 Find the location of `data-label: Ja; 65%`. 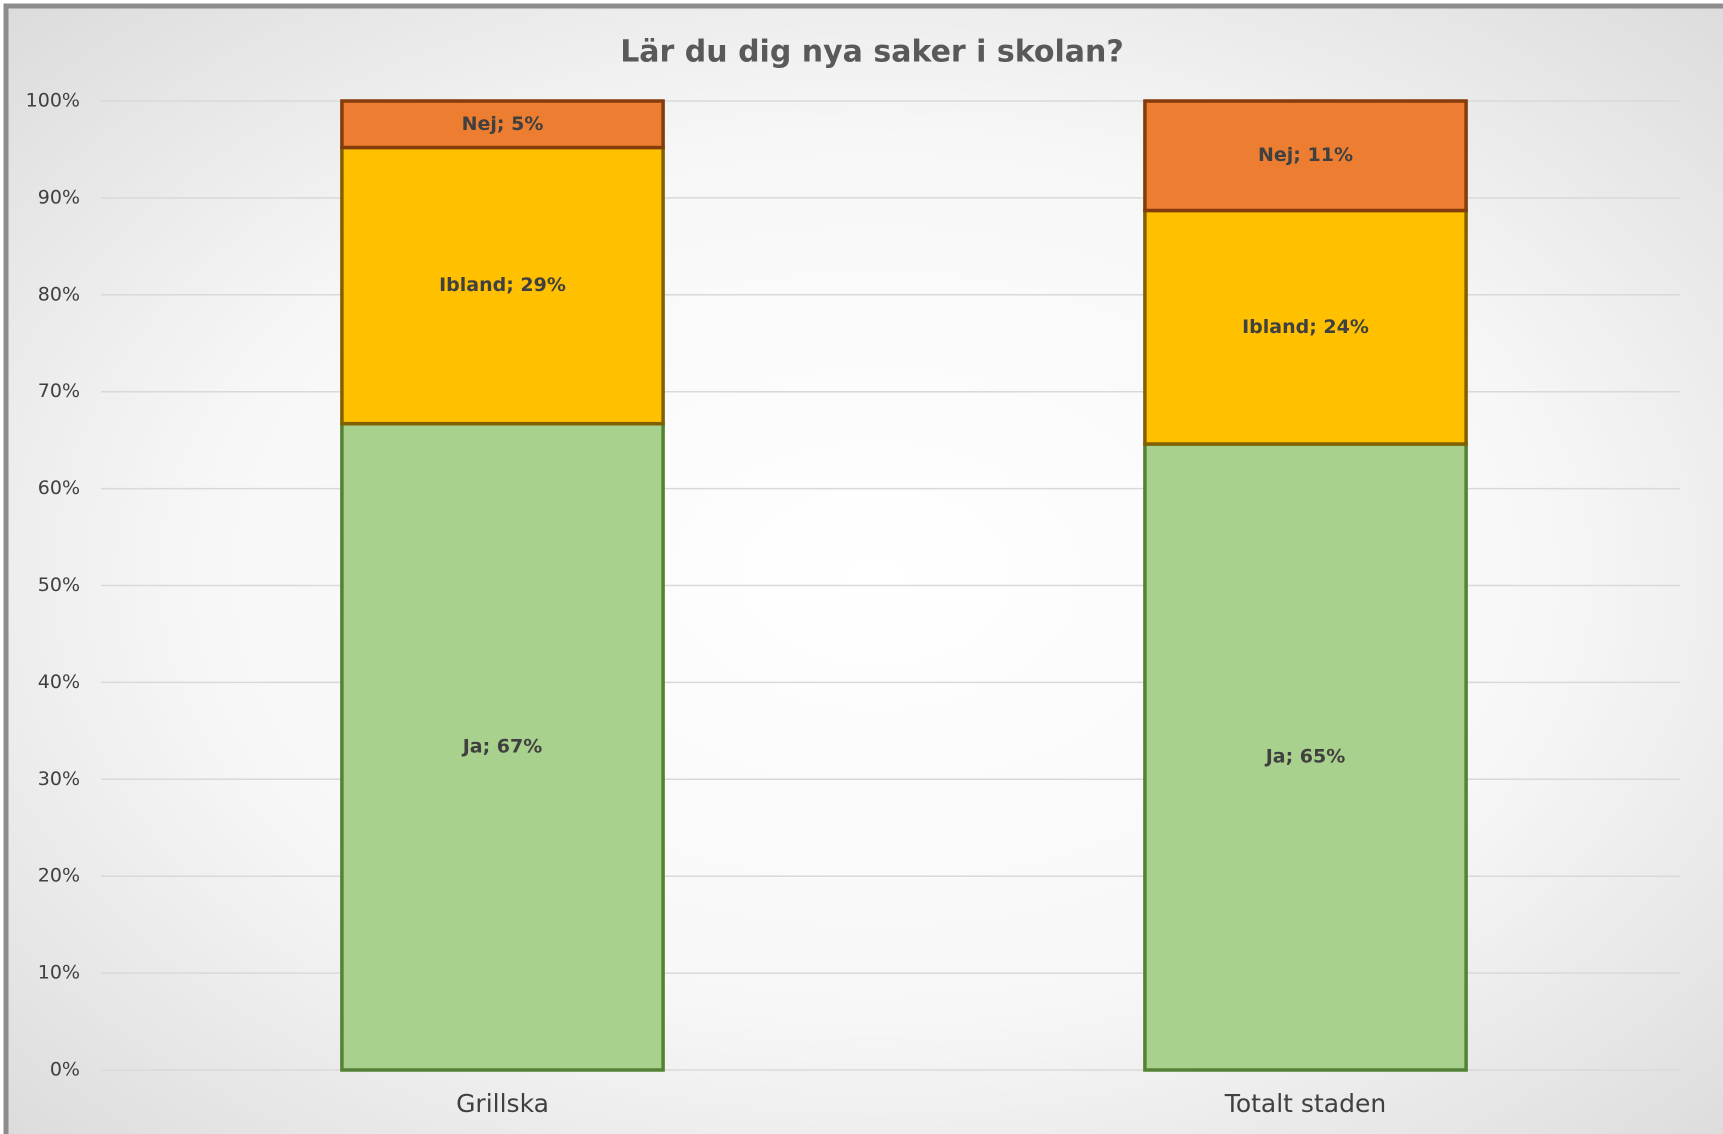

data-label: Ja; 65% is located at coordinates (1305, 757).